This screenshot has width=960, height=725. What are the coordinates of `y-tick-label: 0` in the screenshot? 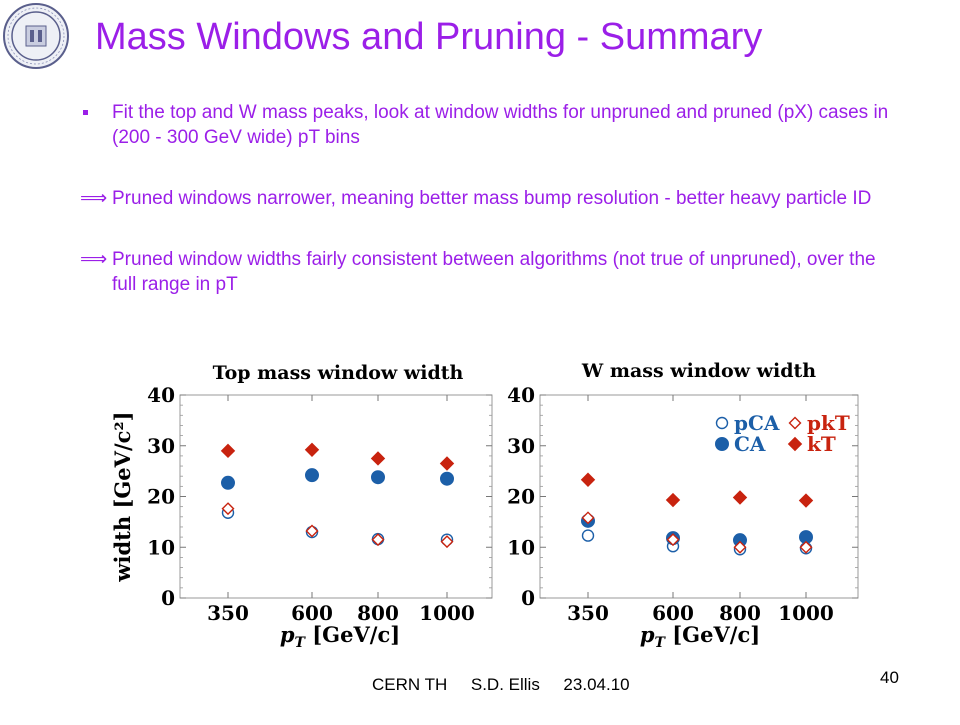 It's located at (168, 598).